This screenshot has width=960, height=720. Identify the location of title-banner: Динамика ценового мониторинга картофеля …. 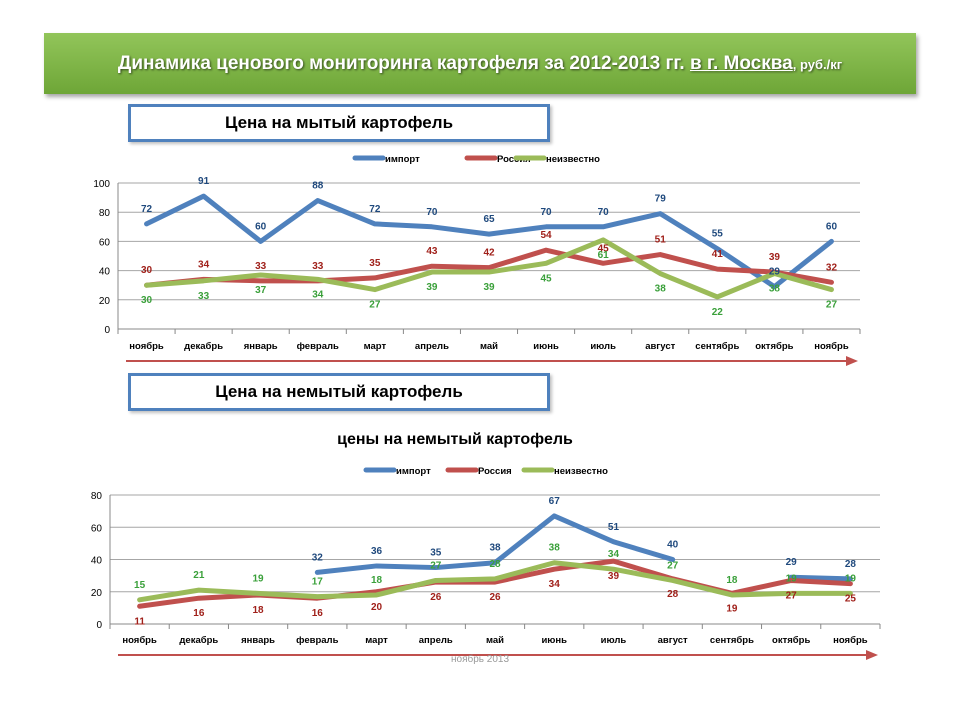
(480, 63).